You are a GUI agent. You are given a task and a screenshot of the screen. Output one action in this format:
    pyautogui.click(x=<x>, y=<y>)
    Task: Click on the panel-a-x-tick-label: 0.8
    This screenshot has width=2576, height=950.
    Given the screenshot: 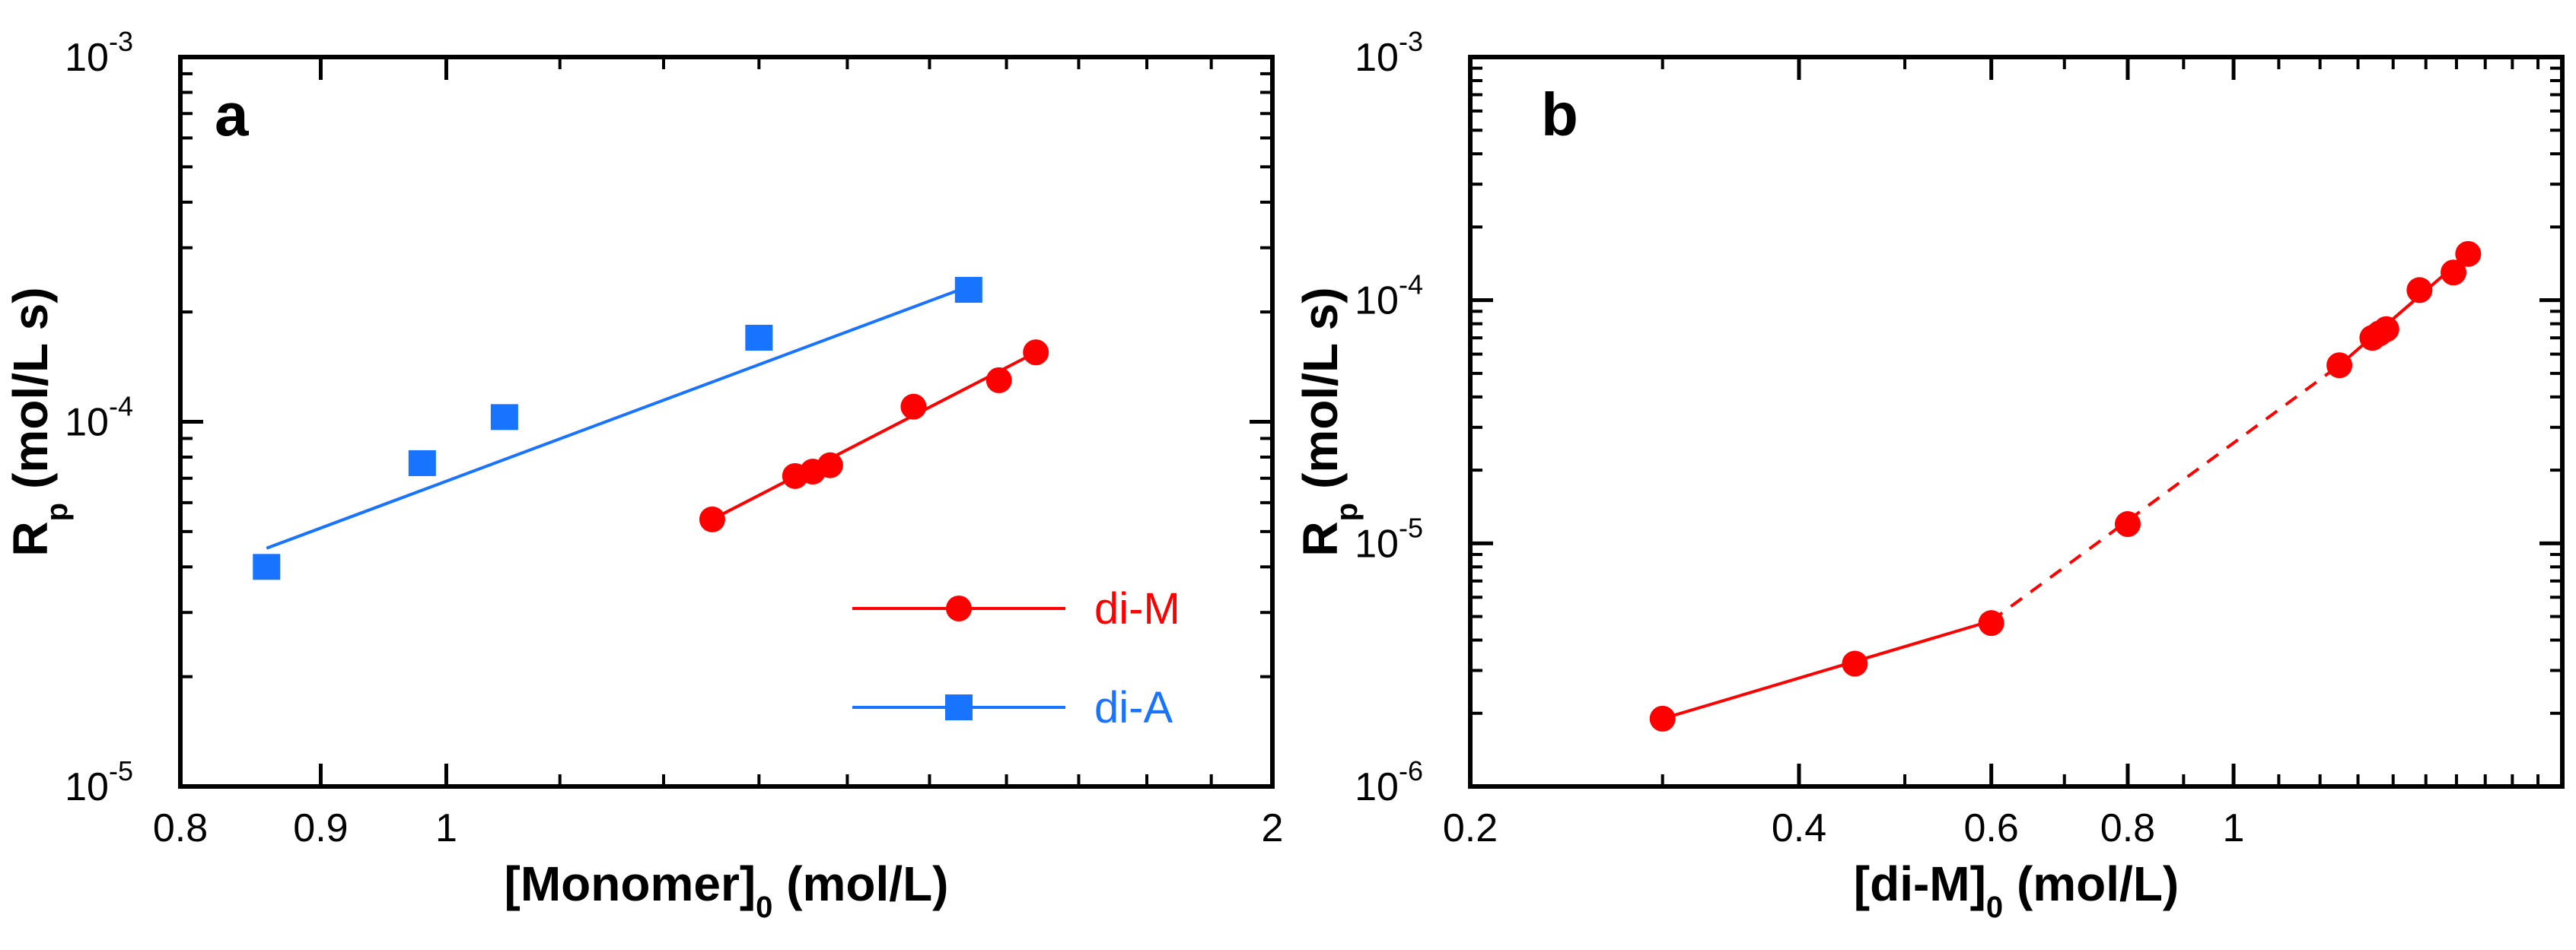 What is the action you would take?
    pyautogui.click(x=180, y=828)
    